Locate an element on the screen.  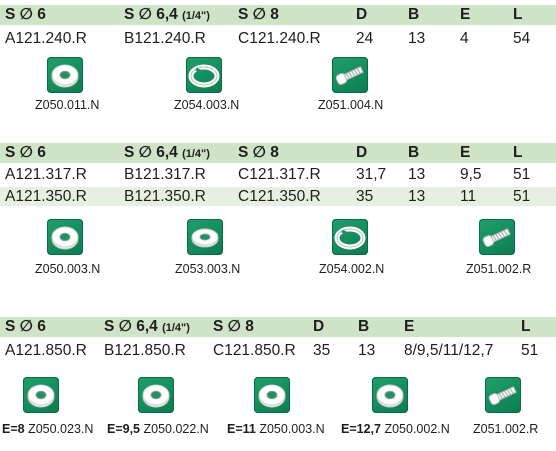
alt-row-bg is located at coordinates (278, 196).